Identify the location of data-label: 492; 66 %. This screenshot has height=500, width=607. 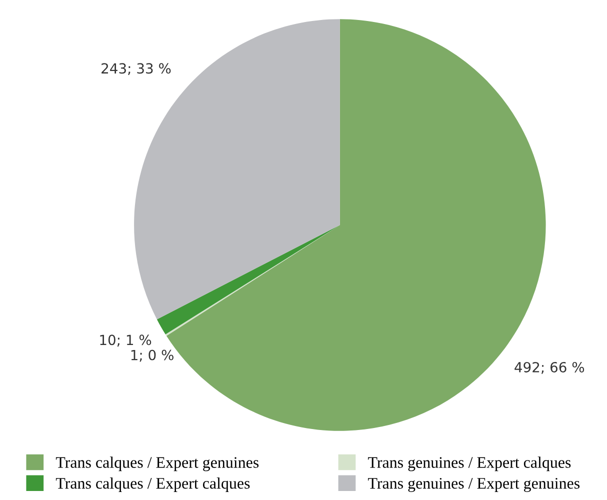
(549, 368).